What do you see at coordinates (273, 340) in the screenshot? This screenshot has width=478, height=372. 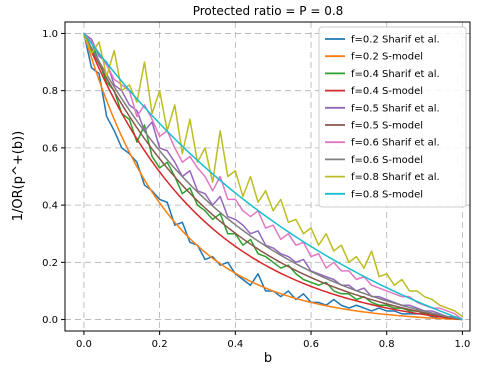 I see `x-axis-ticks: 0.0 0.2 0.4 0.6 0.8 1.0` at bounding box center [273, 340].